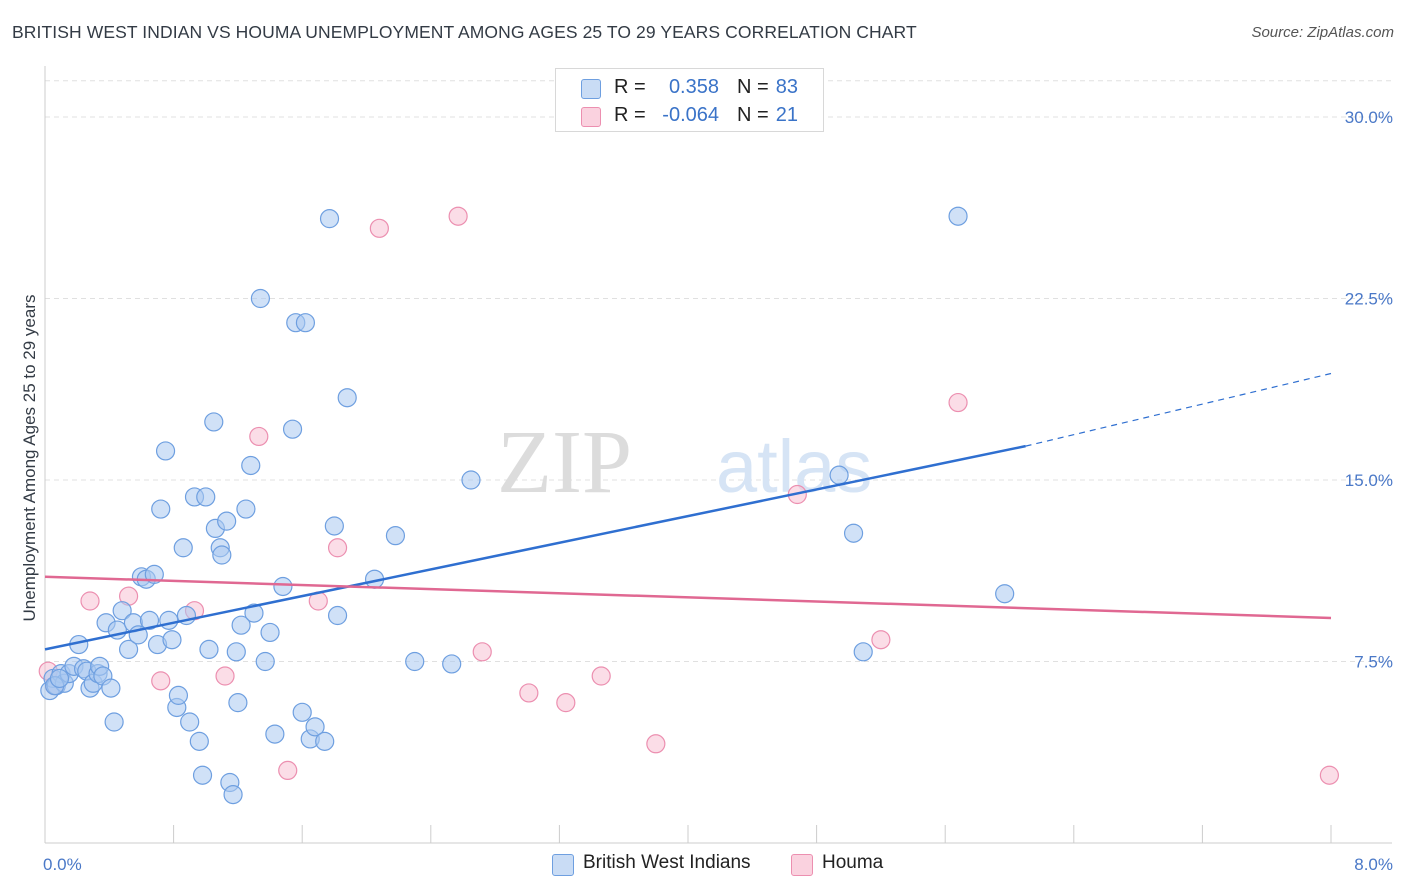 The height and width of the screenshot is (892, 1406). I want to click on watermark-zip: ZIP, so click(564, 462).